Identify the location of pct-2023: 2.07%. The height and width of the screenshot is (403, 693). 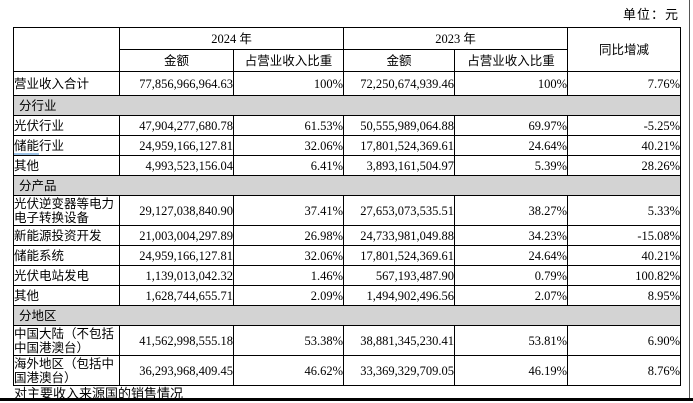
(511, 295).